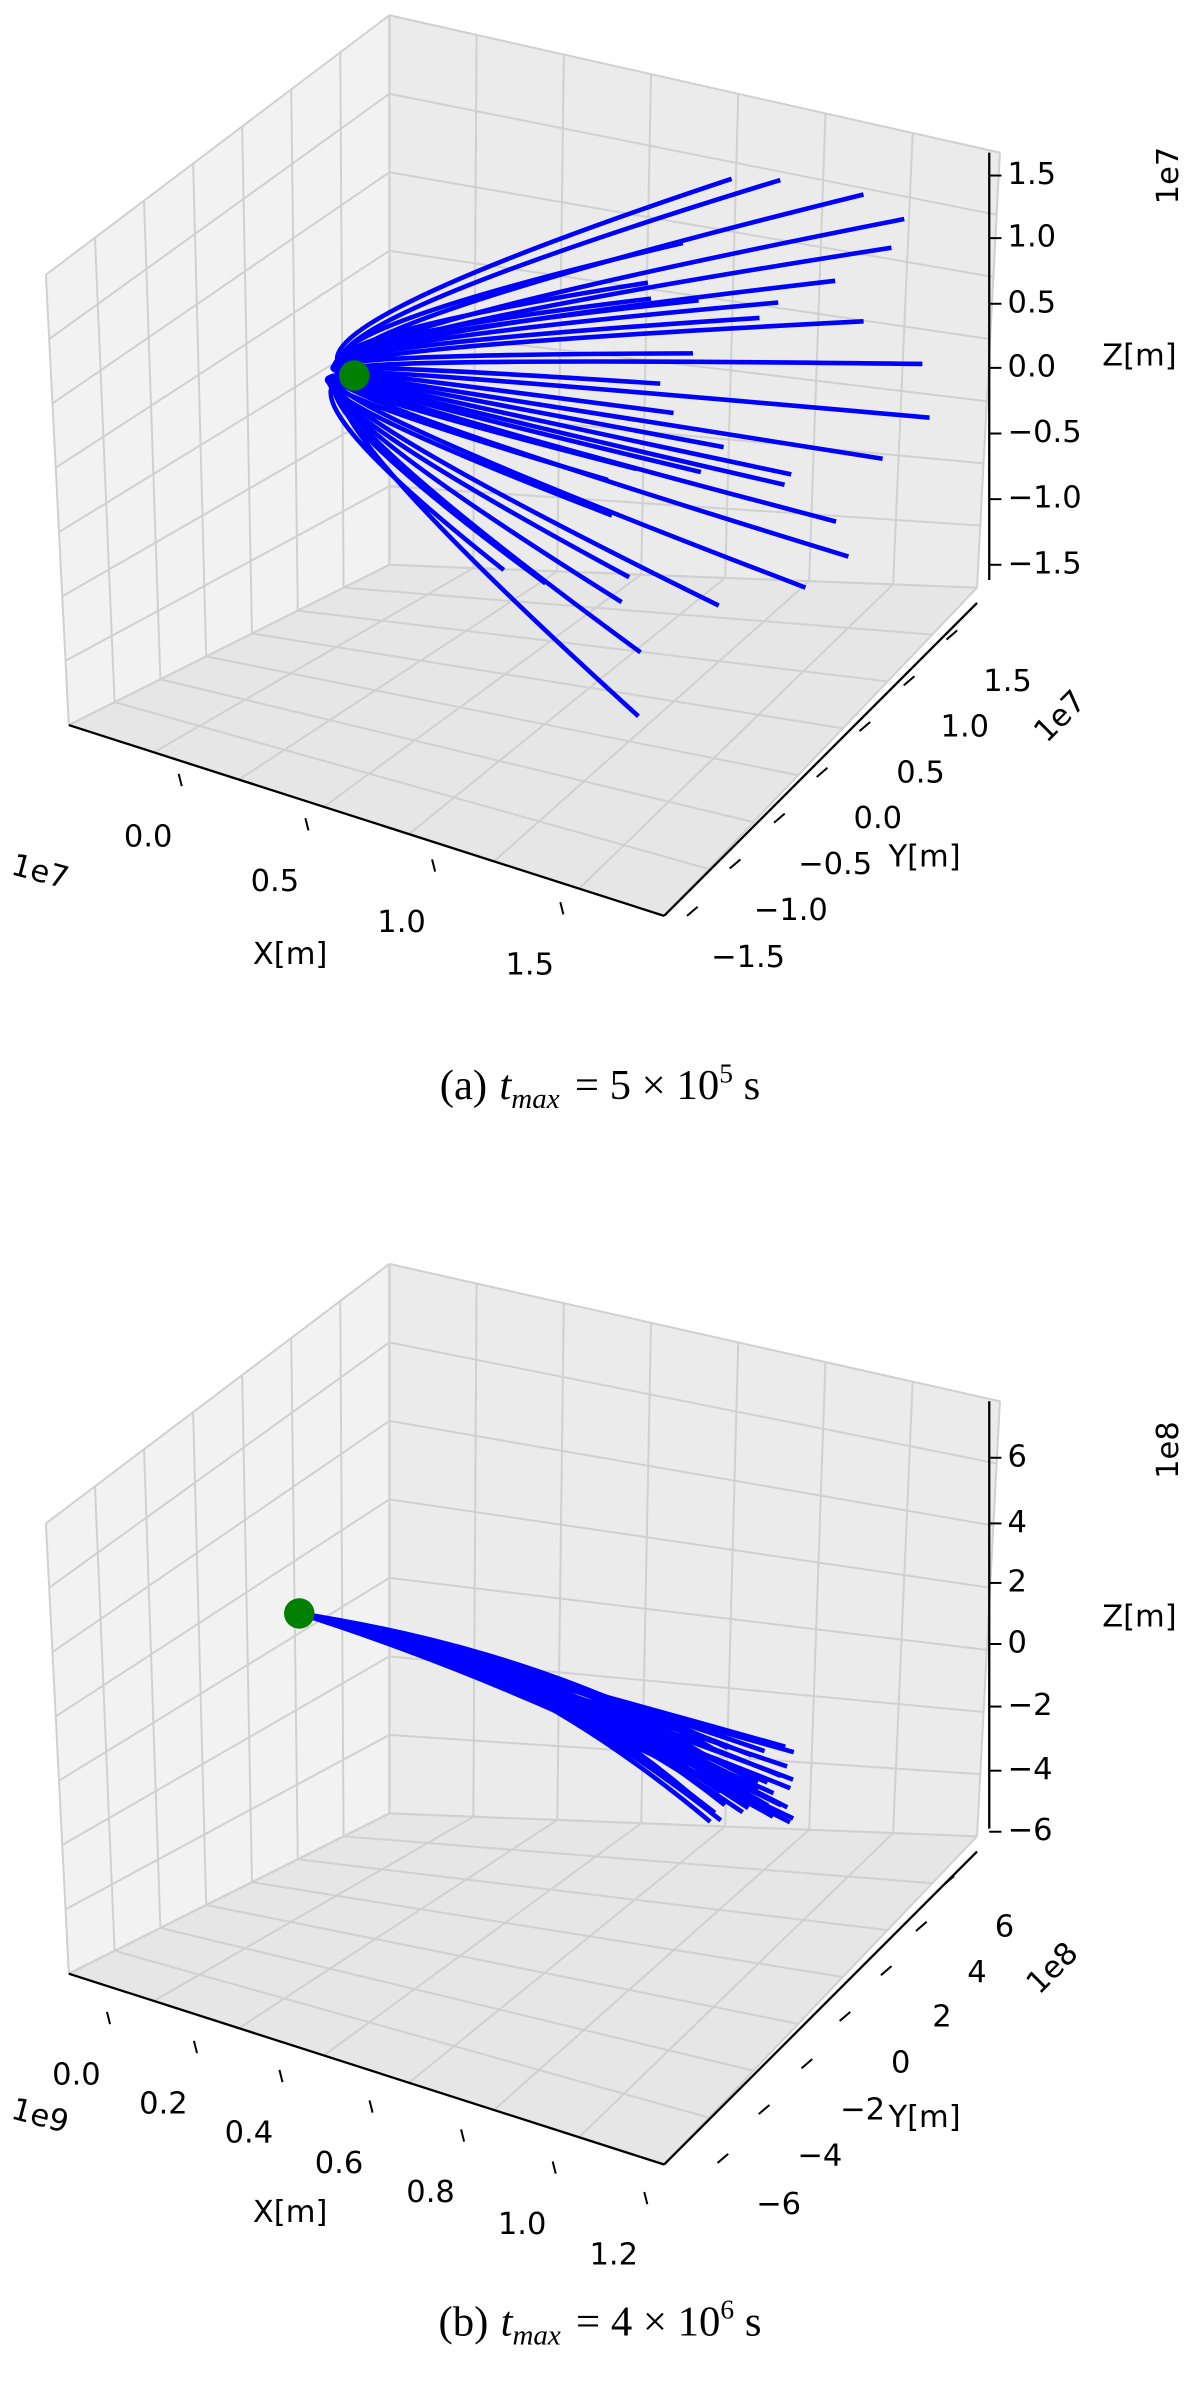  I want to click on z-tick-label: 4, so click(1017, 1522).